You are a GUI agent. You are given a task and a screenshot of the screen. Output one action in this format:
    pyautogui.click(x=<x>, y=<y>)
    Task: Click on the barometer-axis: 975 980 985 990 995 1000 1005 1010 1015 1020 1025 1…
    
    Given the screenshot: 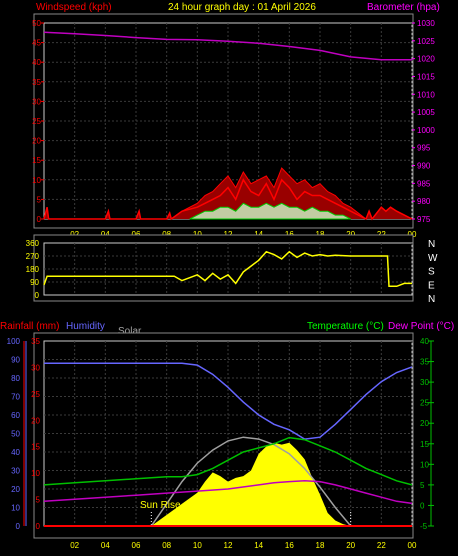 What is the action you would take?
    pyautogui.click(x=423, y=121)
    